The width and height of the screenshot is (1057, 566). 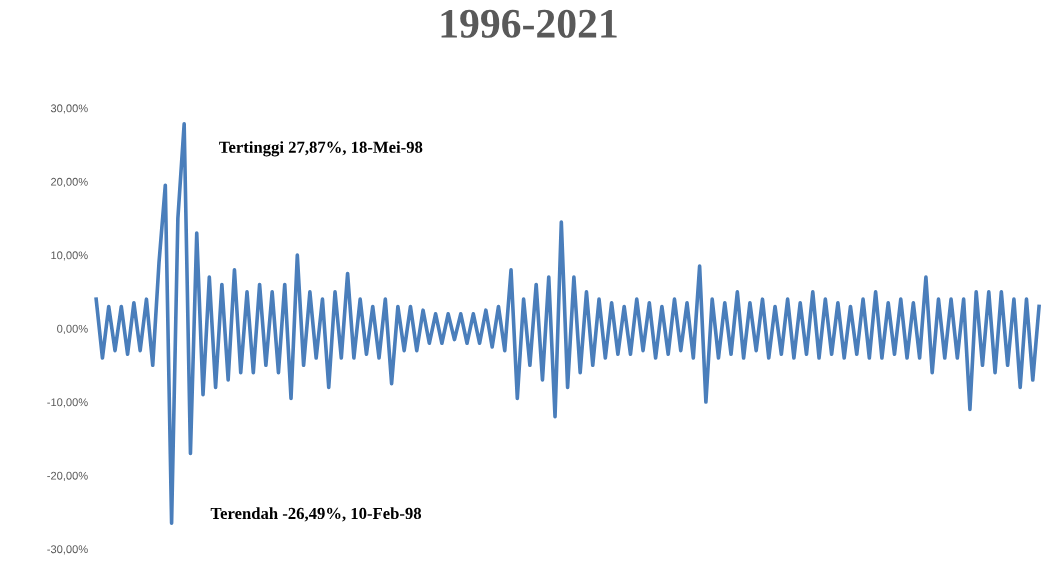 I want to click on y-tick-label: 0,00%, so click(x=72, y=329).